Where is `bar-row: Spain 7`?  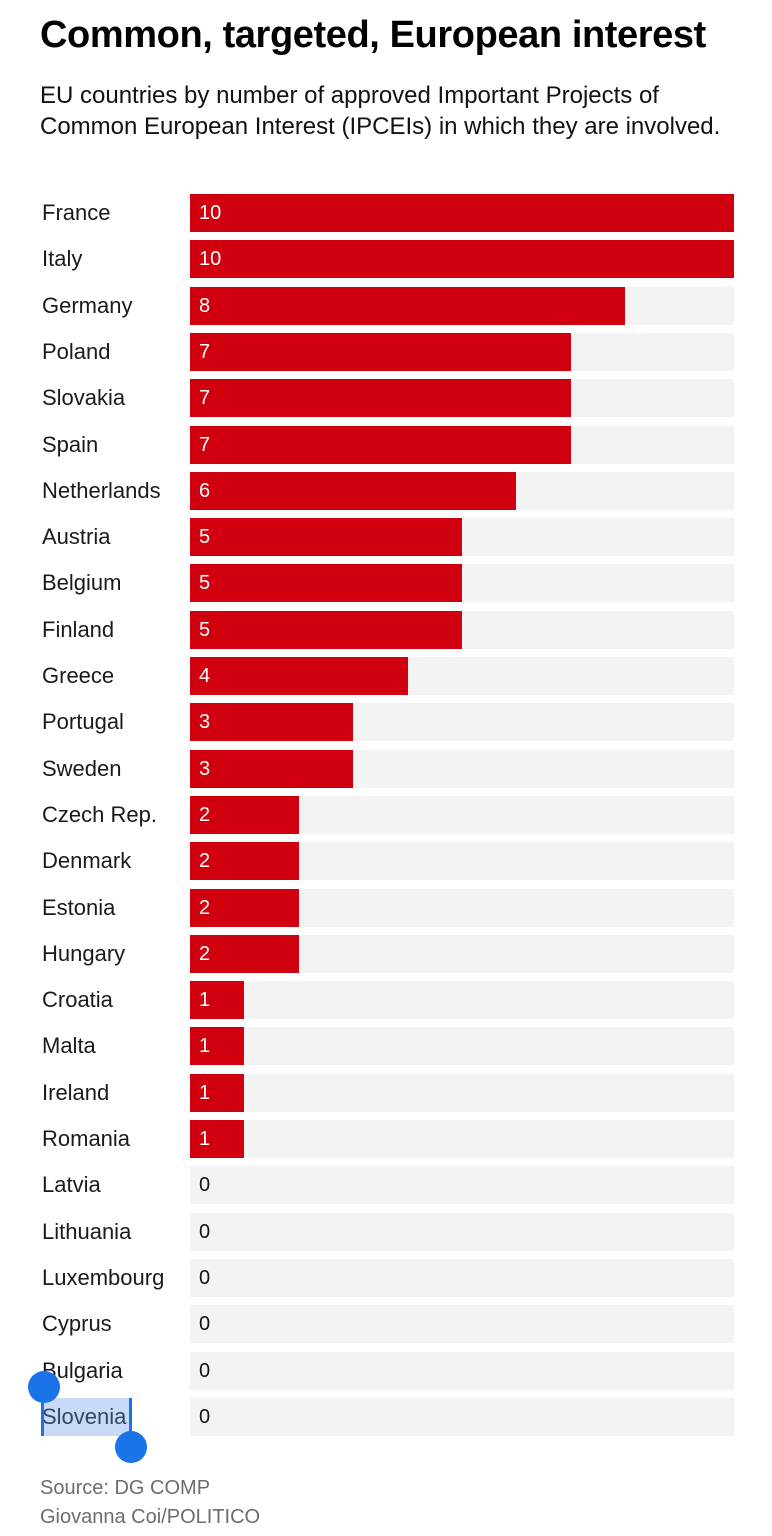 bar-row: Spain 7 is located at coordinates (386, 445).